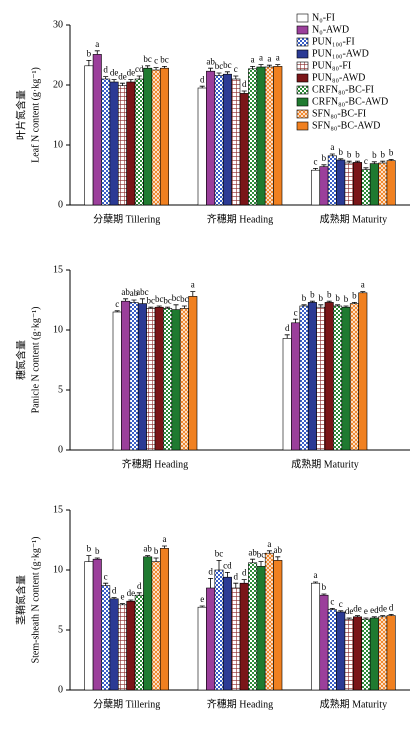 Image resolution: width=420 pixels, height=737 pixels. Describe the element at coordinates (58, 569) in the screenshot. I see `y-tick-label: 10` at that location.